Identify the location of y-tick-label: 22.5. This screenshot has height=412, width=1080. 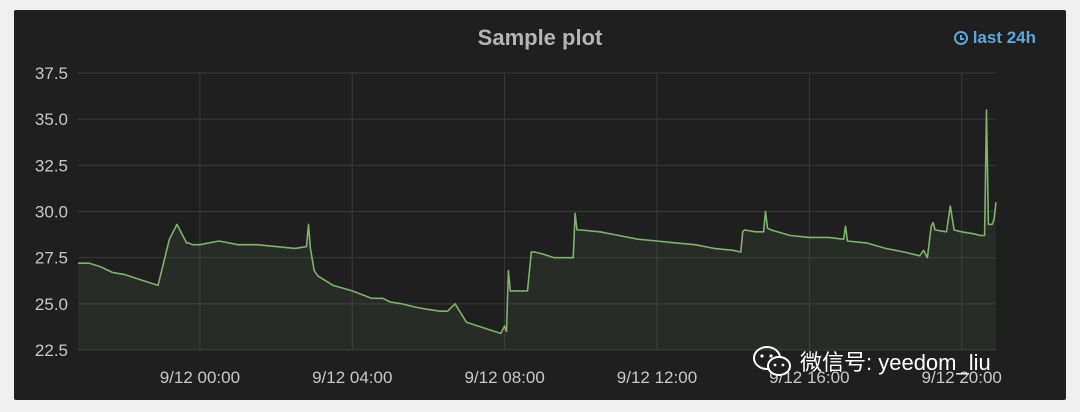
(51, 350).